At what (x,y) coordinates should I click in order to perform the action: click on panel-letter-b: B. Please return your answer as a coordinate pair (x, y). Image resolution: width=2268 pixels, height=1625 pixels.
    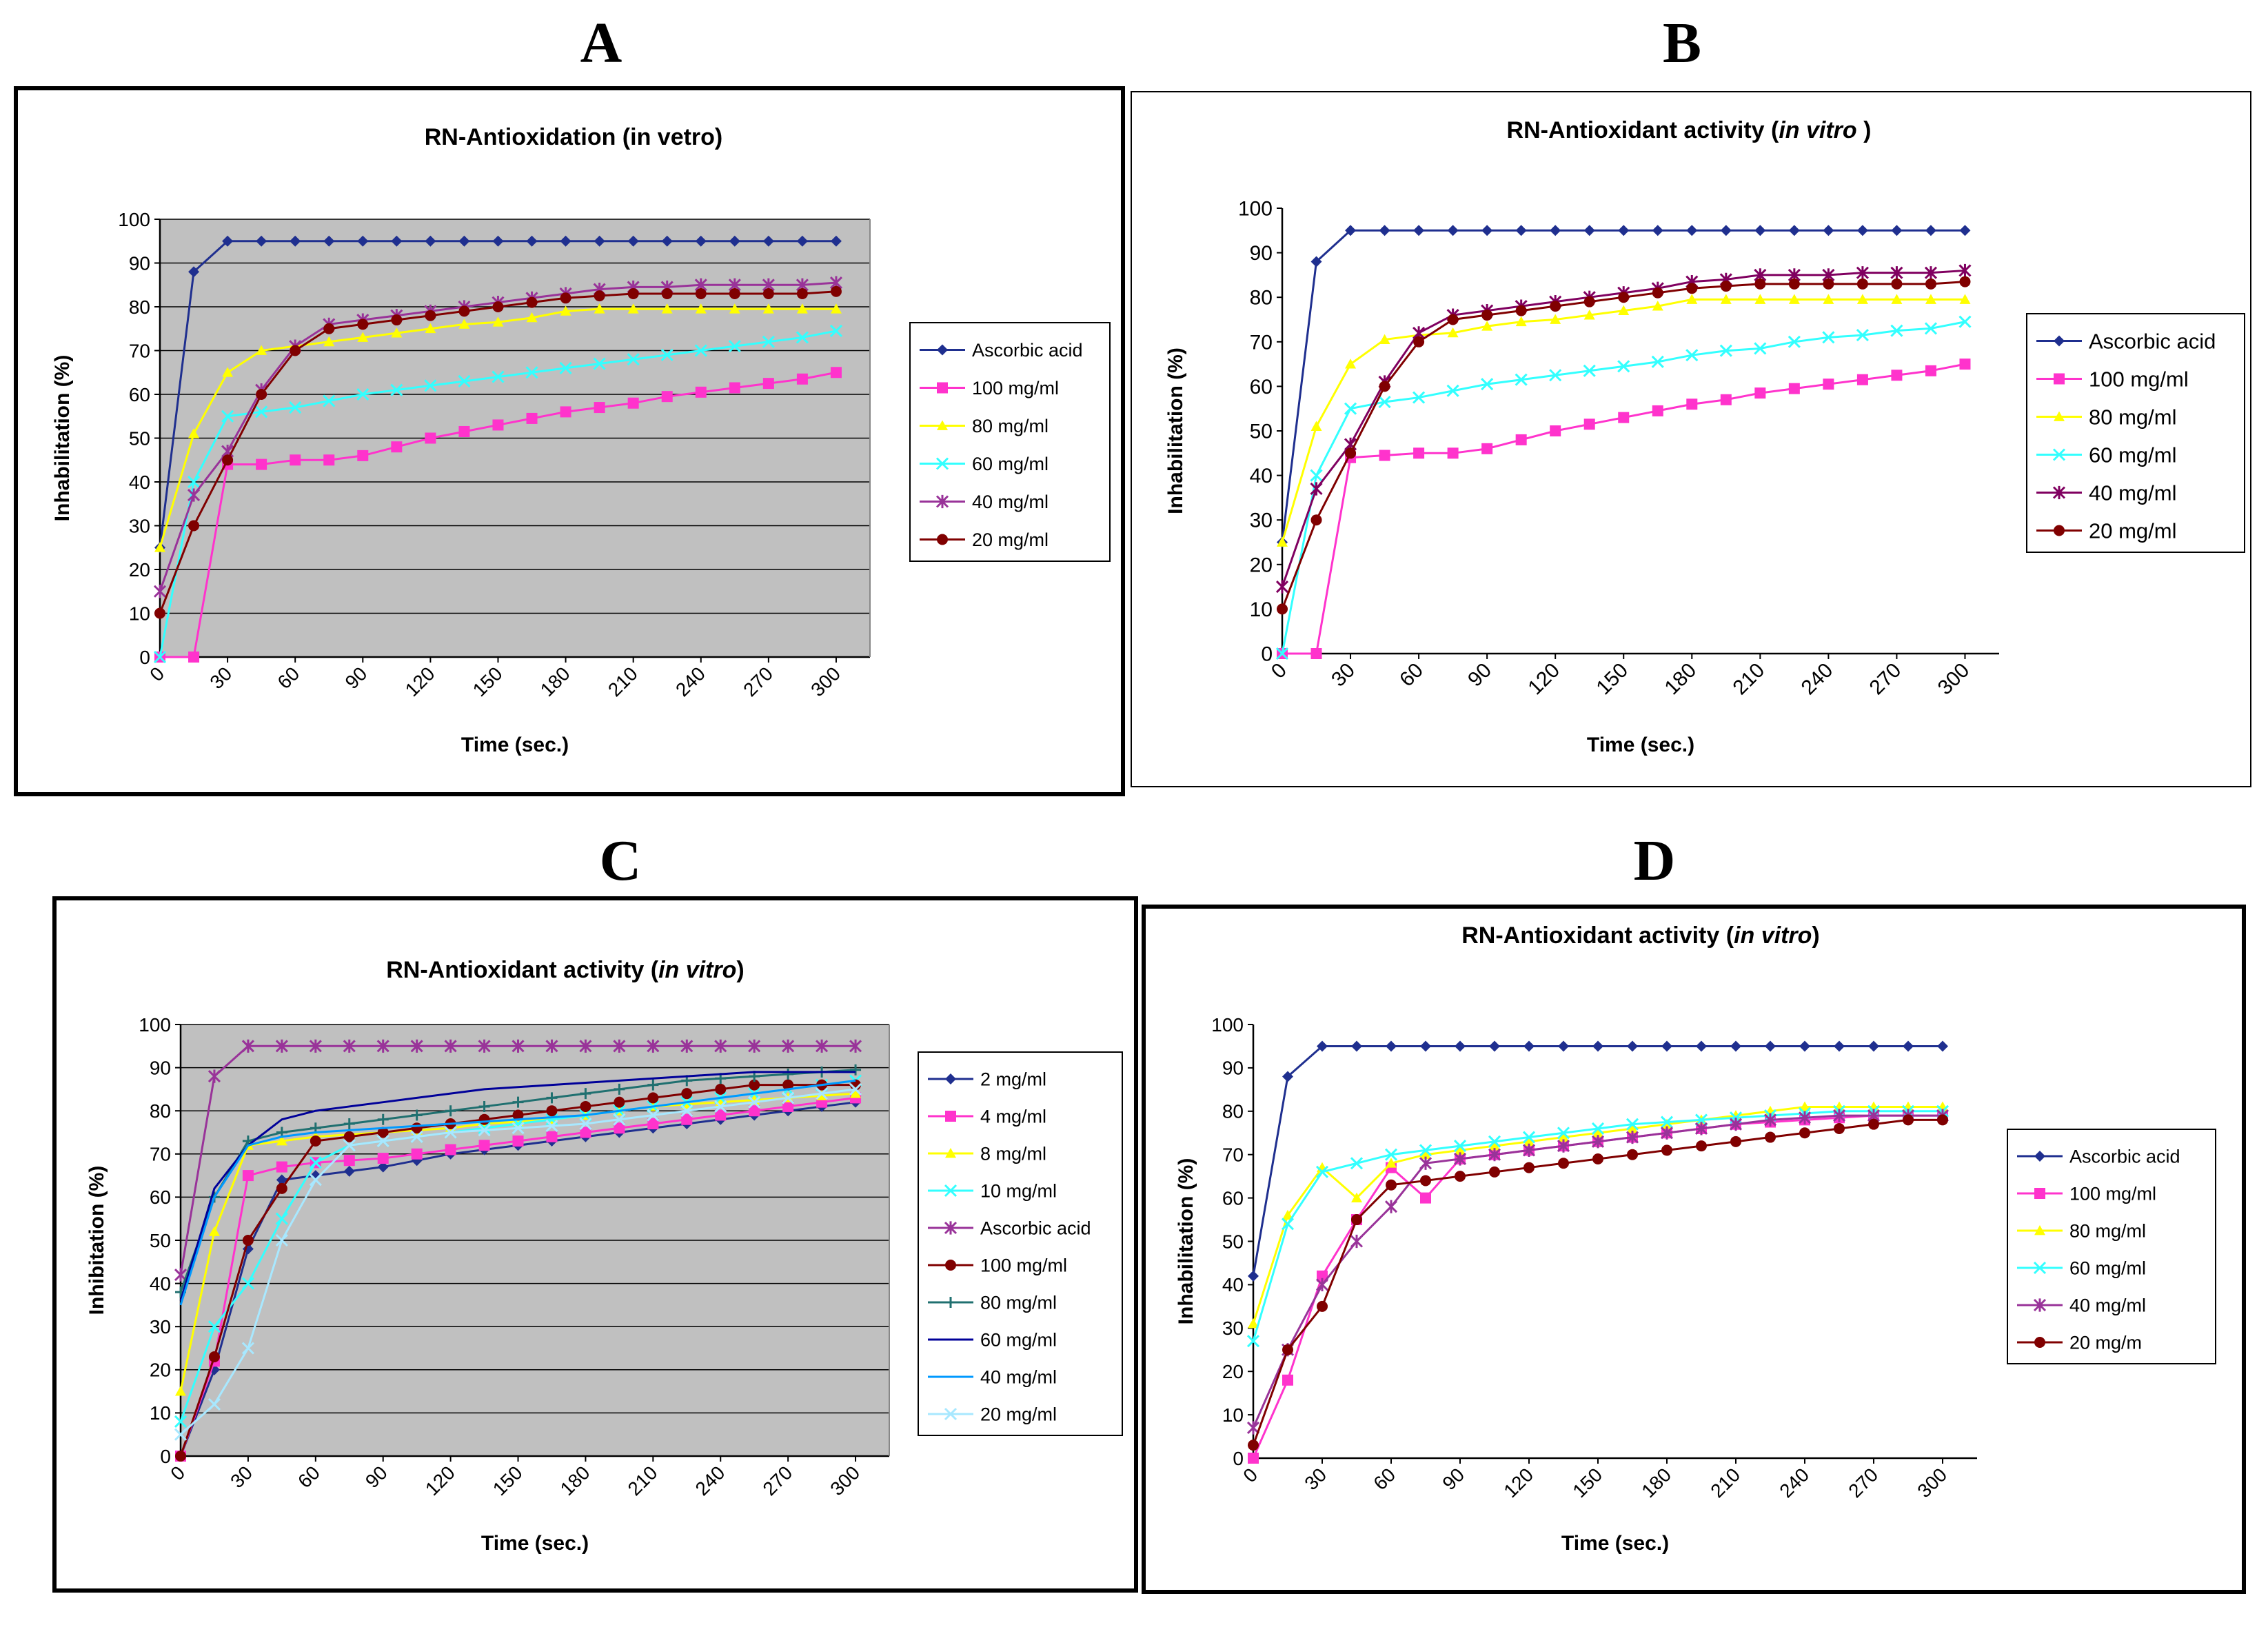
    Looking at the image, I should click on (1682, 43).